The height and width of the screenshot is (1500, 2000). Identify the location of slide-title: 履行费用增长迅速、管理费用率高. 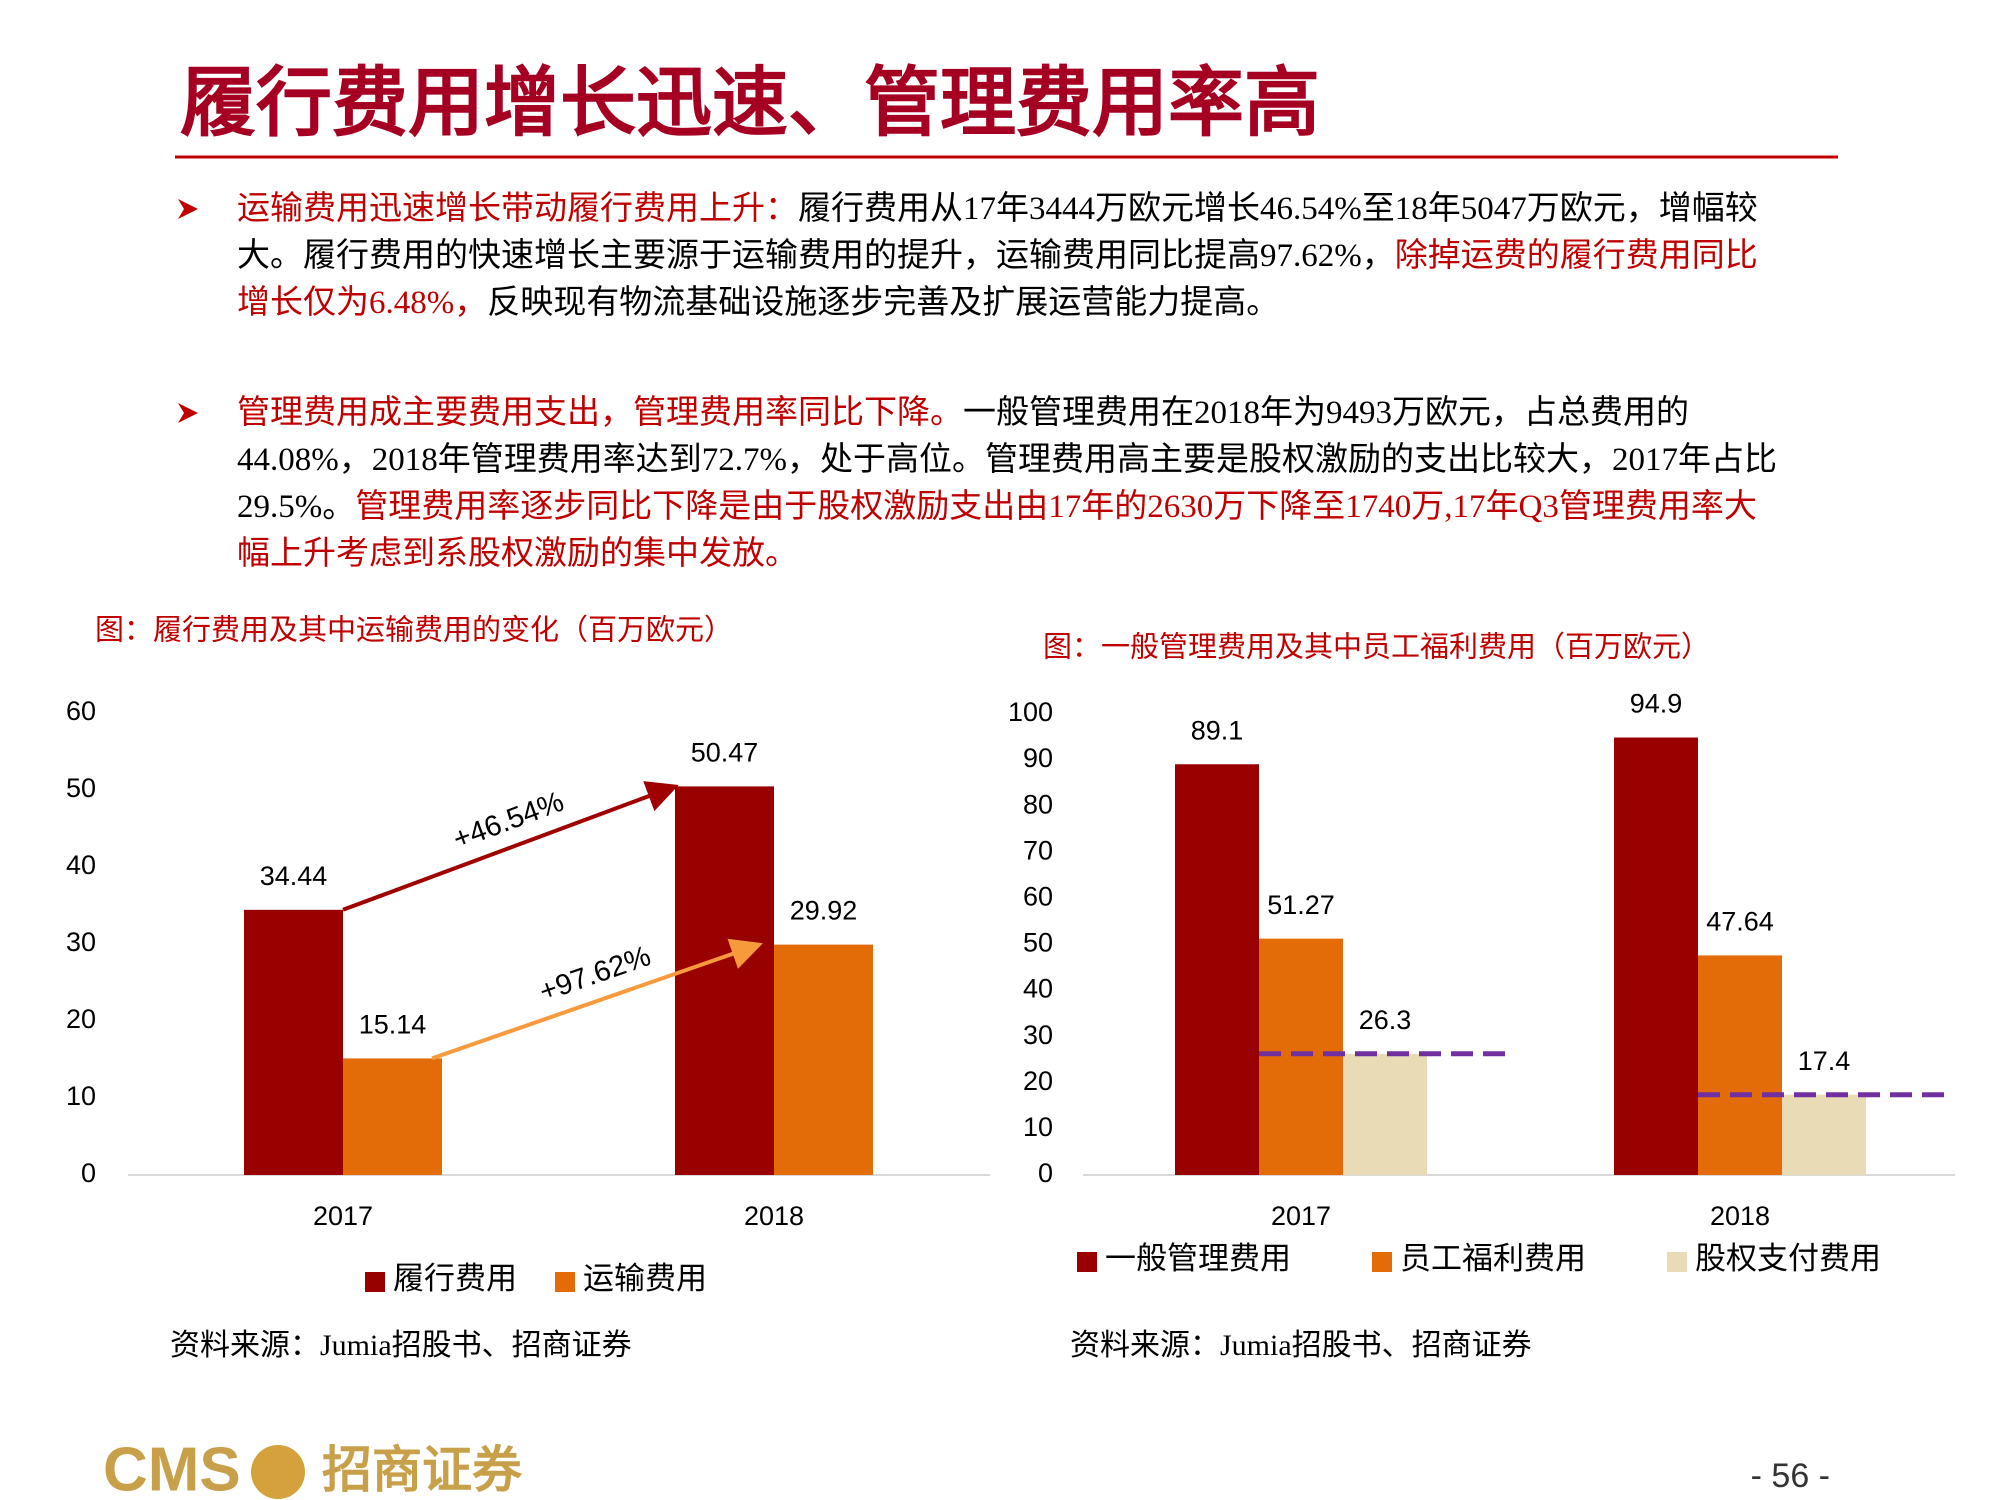
(750, 102).